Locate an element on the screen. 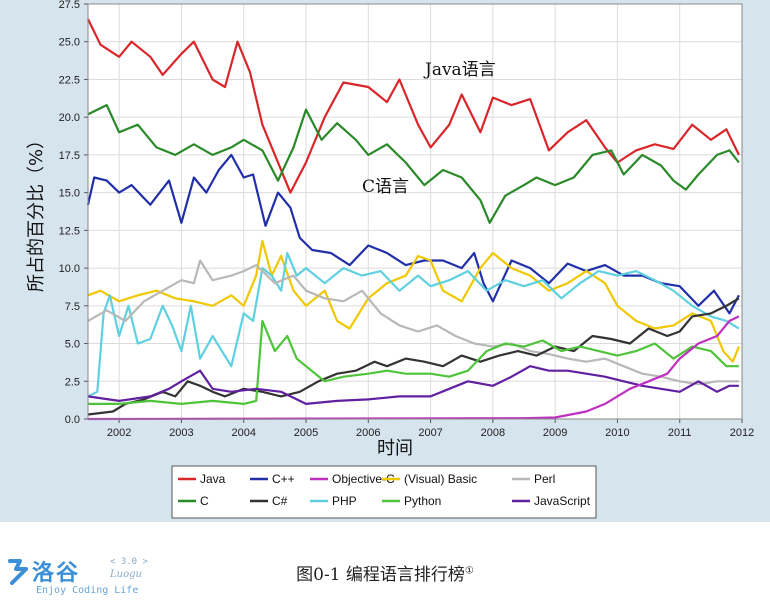 The width and height of the screenshot is (770, 600). logo-tagline: Enjoy Coding Life is located at coordinates (87, 590).